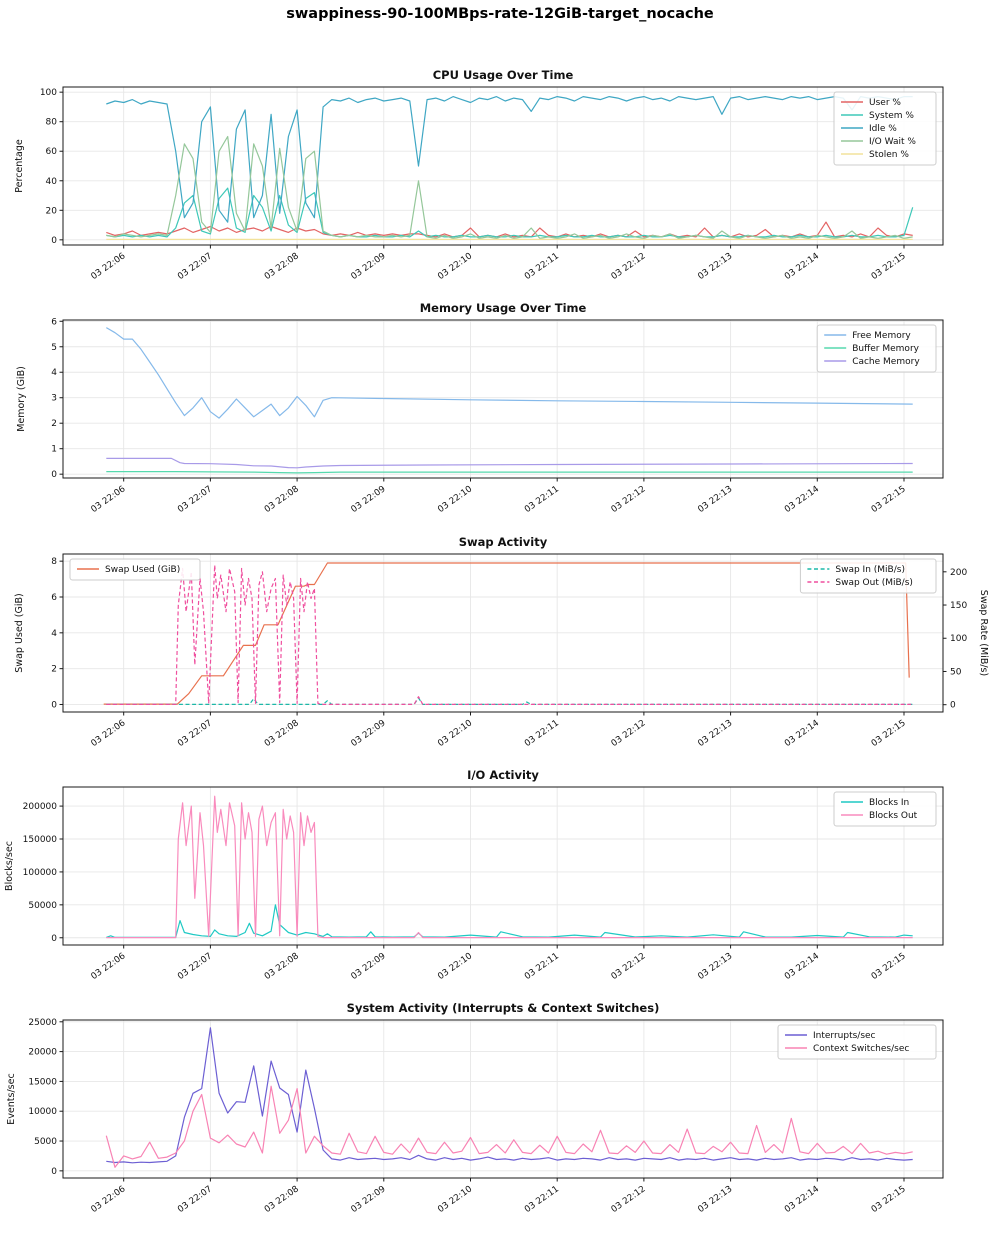  Describe the element at coordinates (54, 450) in the screenshot. I see `svg-text: 1` at that location.